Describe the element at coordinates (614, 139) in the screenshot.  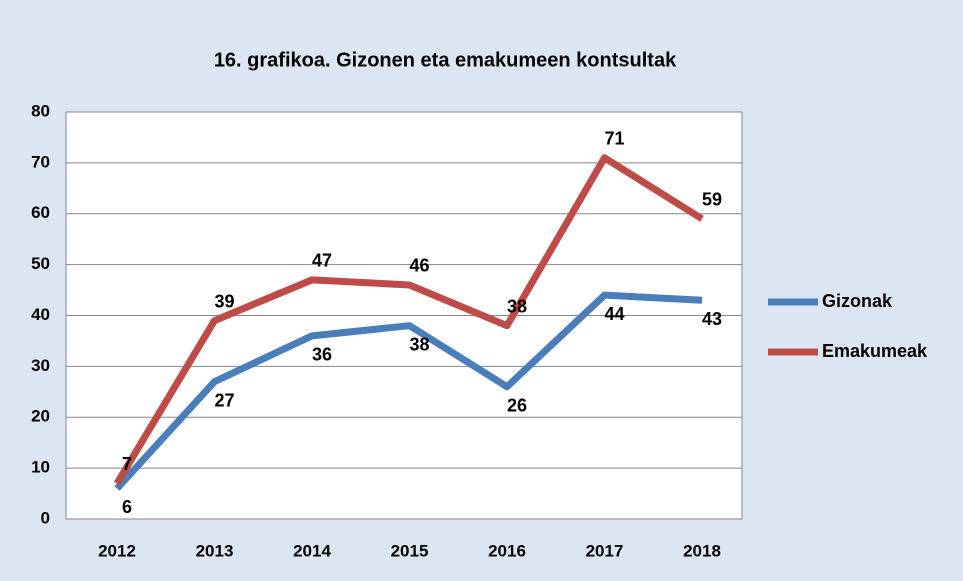
I see `data-label: 71` at that location.